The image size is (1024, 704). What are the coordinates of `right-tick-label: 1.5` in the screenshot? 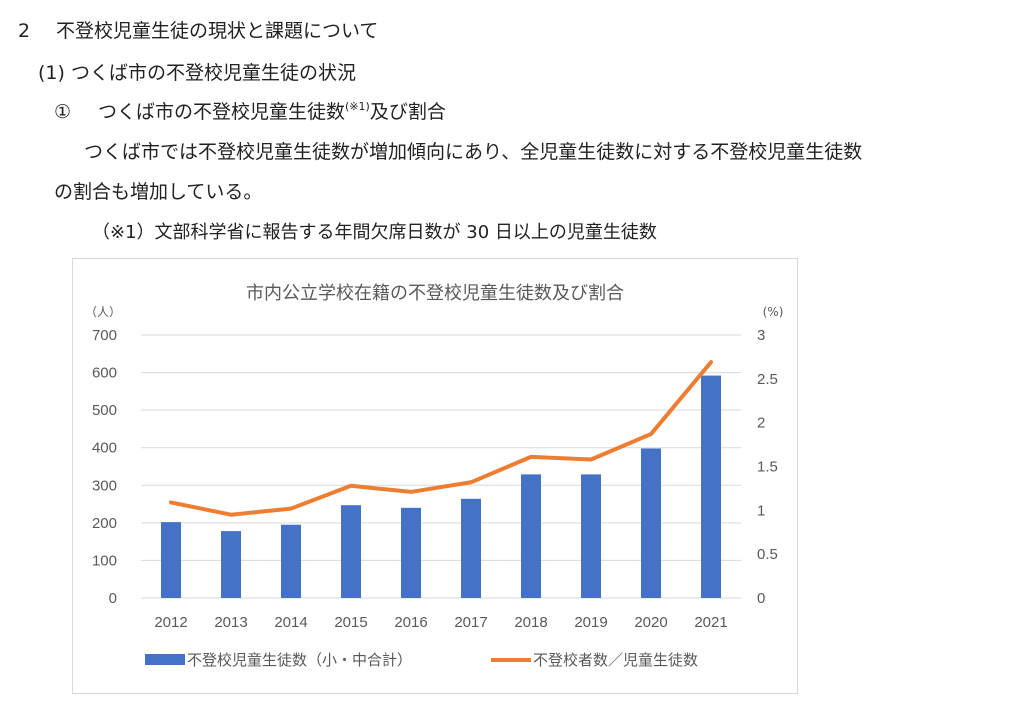 It's located at (767, 467).